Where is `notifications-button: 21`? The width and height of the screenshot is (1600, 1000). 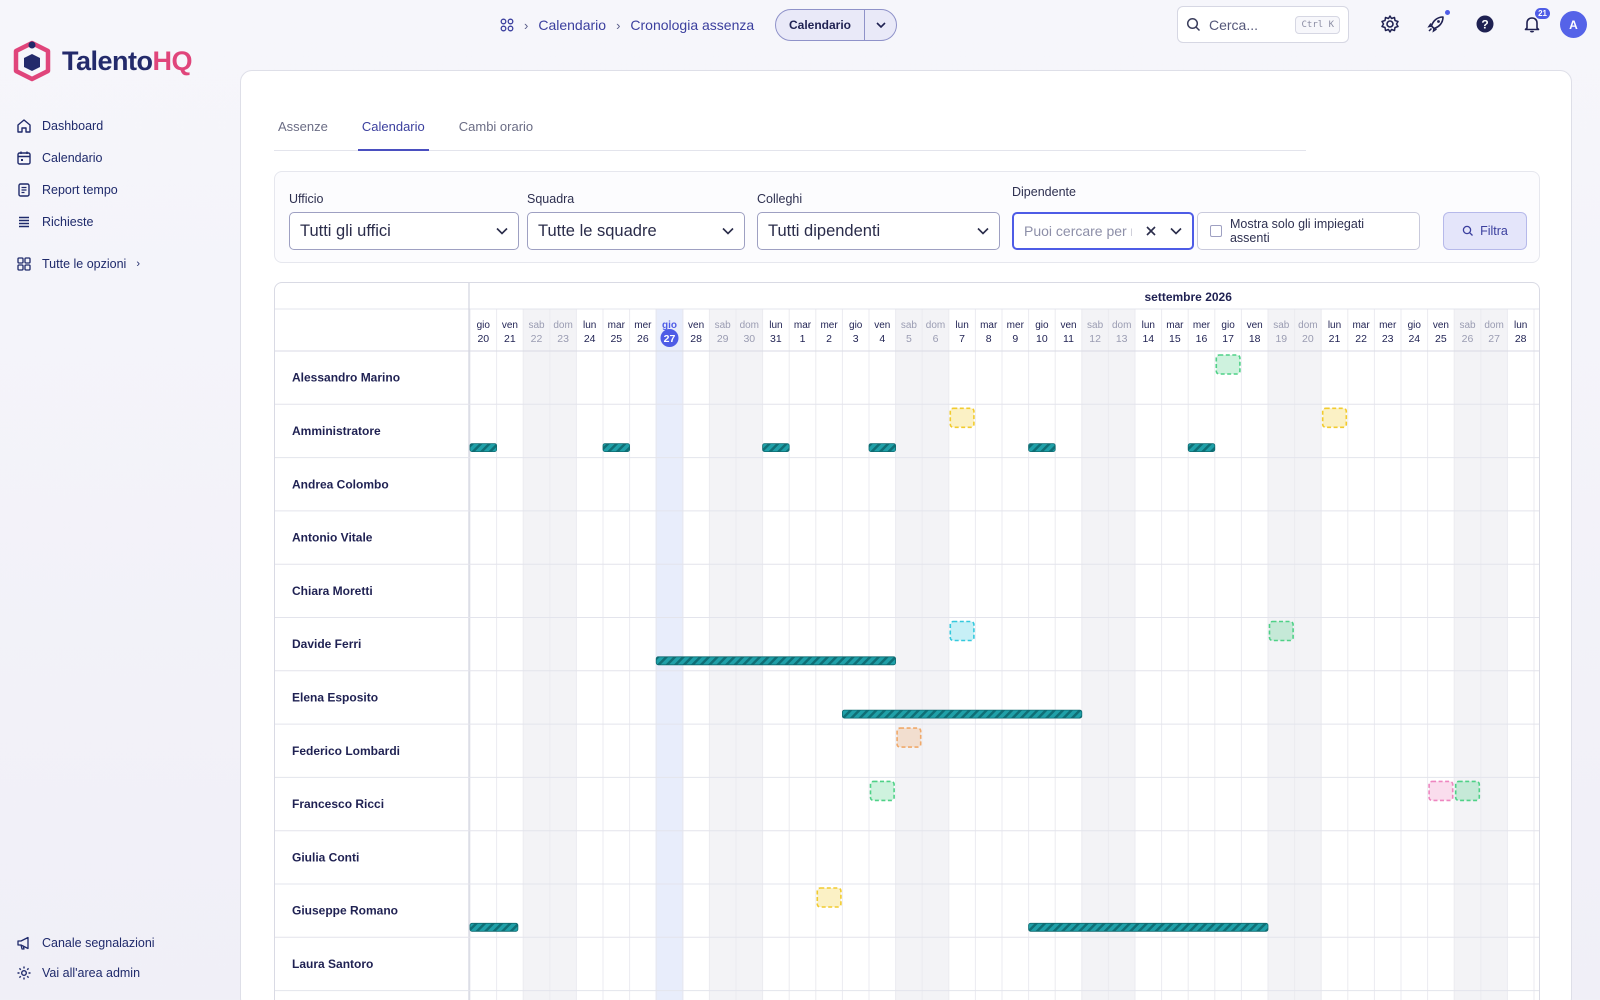
notifications-button: 21 is located at coordinates (1535, 22).